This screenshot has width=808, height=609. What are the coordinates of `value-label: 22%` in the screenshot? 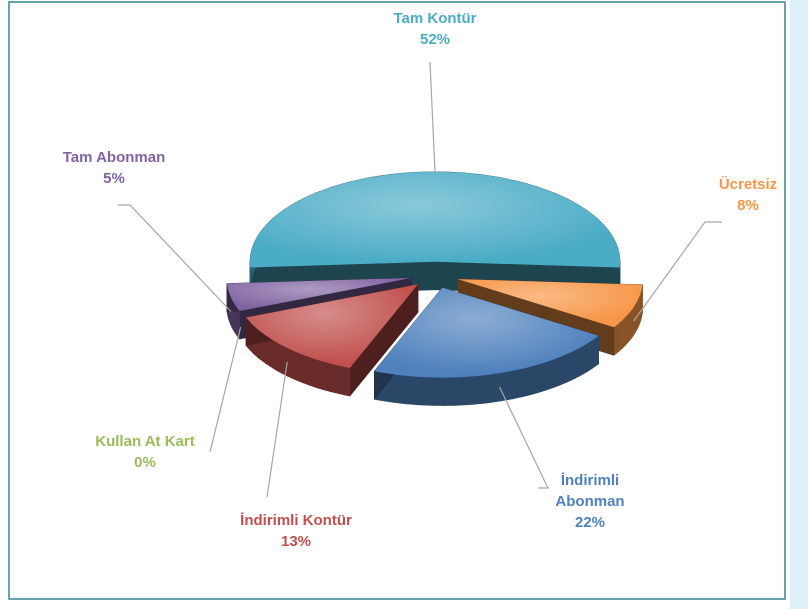 It's located at (590, 522).